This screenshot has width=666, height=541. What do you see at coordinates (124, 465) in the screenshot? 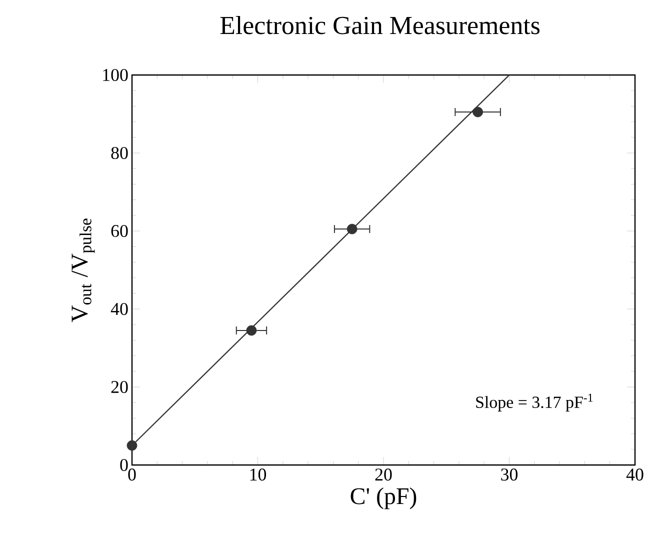
I see `y-tick-label: 0` at bounding box center [124, 465].